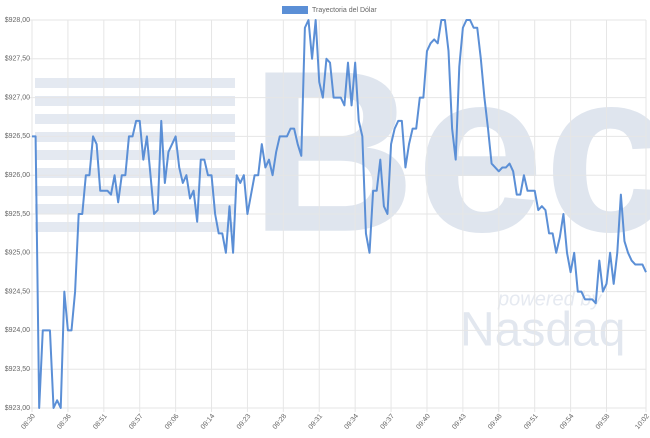 This screenshot has width=650, height=438. I want to click on x-tick-label: 09:23, so click(244, 422).